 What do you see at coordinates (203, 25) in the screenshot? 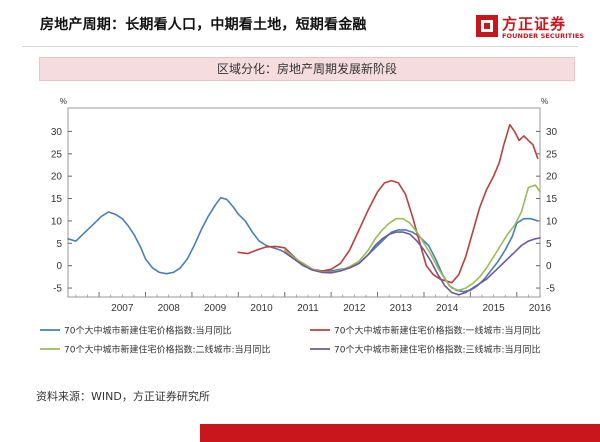
I see `page-title: 房地产周期：长期看人口，中期看土地，短期看金融` at bounding box center [203, 25].